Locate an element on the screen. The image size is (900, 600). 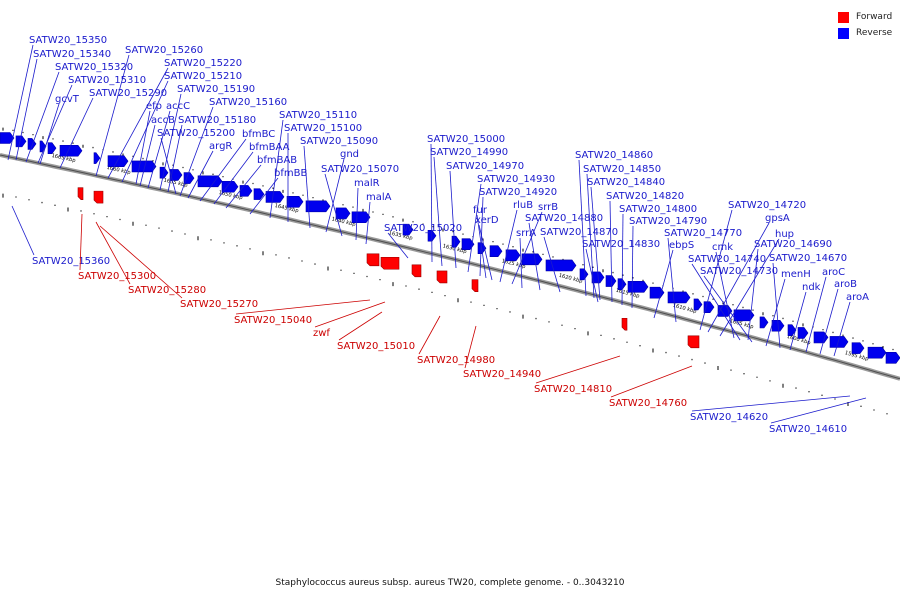
gene-label: argR is located at coordinates (220, 146).